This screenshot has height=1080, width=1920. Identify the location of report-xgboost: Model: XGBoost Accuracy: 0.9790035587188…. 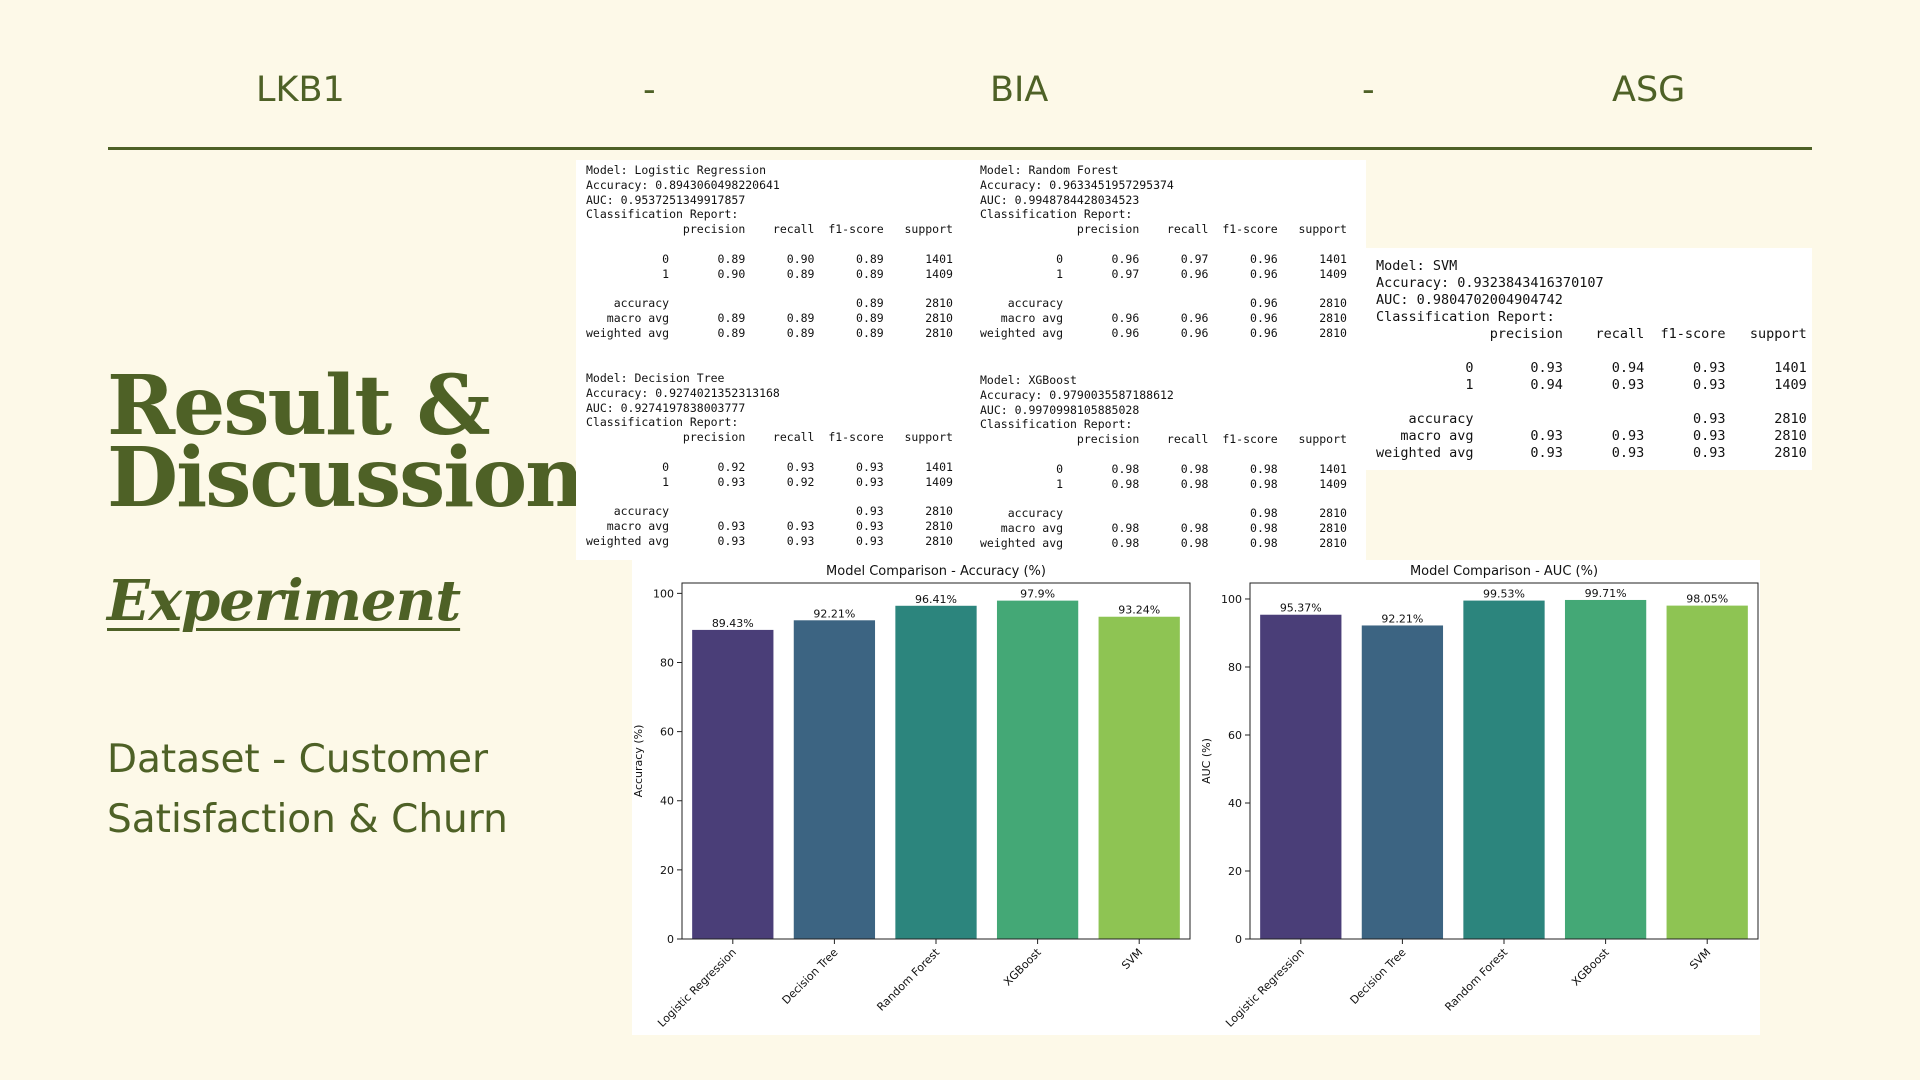
(1168, 460).